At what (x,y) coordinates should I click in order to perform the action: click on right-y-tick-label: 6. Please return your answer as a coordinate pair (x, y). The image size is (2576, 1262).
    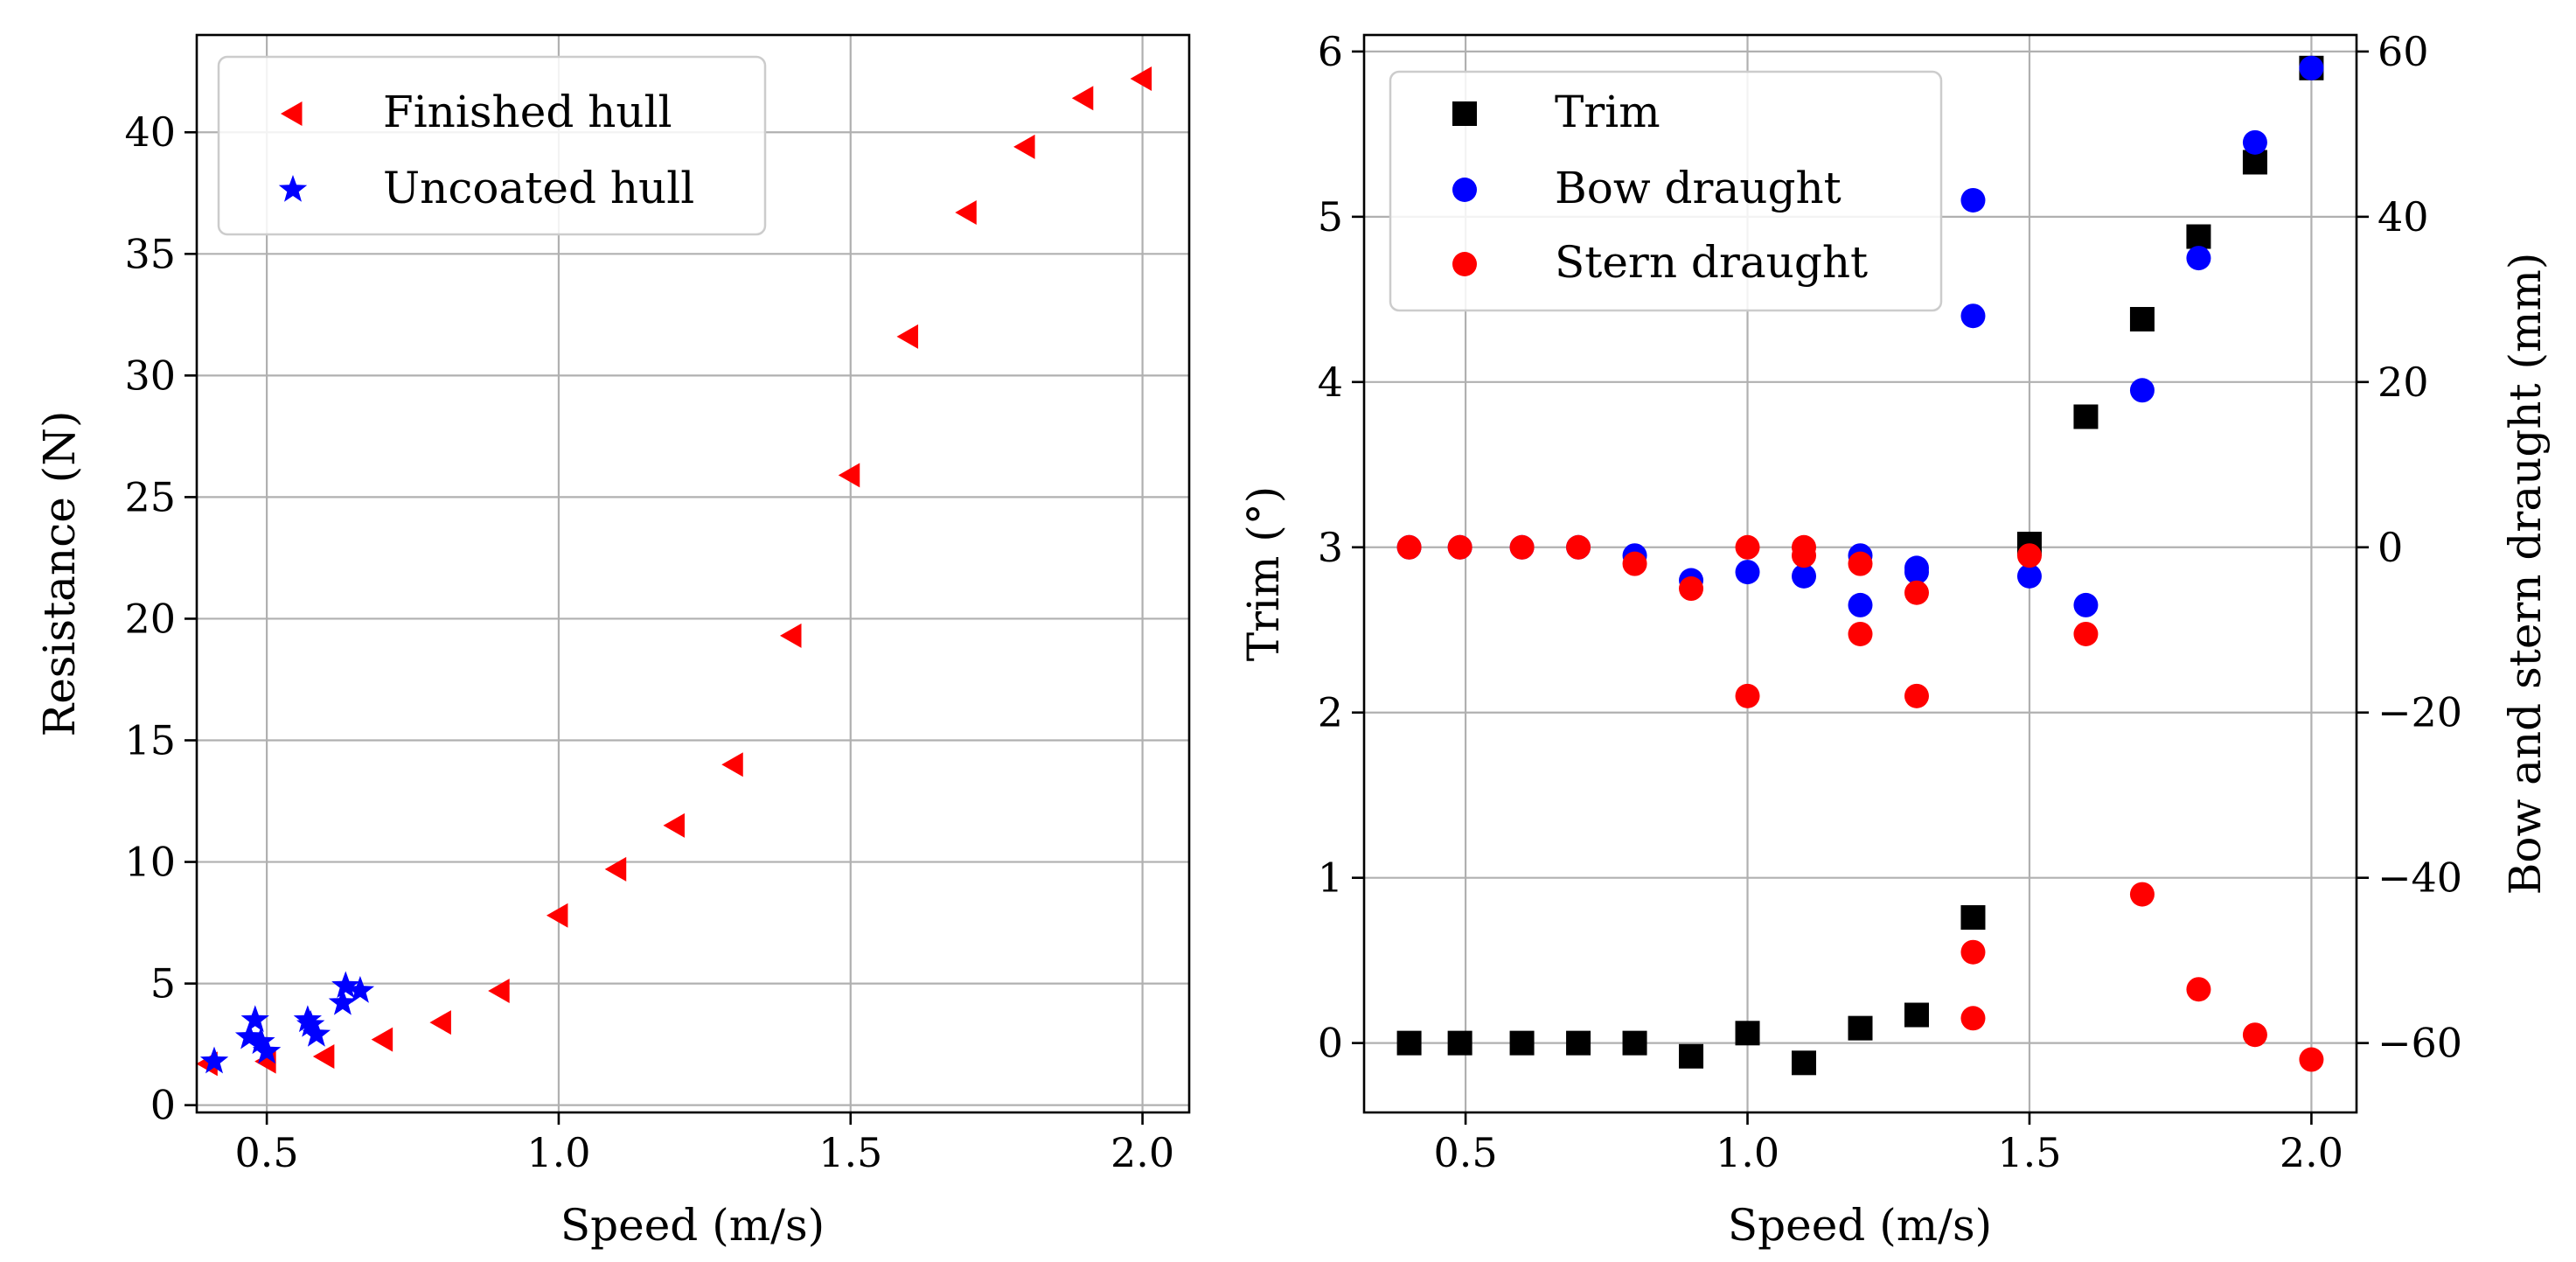
    Looking at the image, I should click on (1330, 51).